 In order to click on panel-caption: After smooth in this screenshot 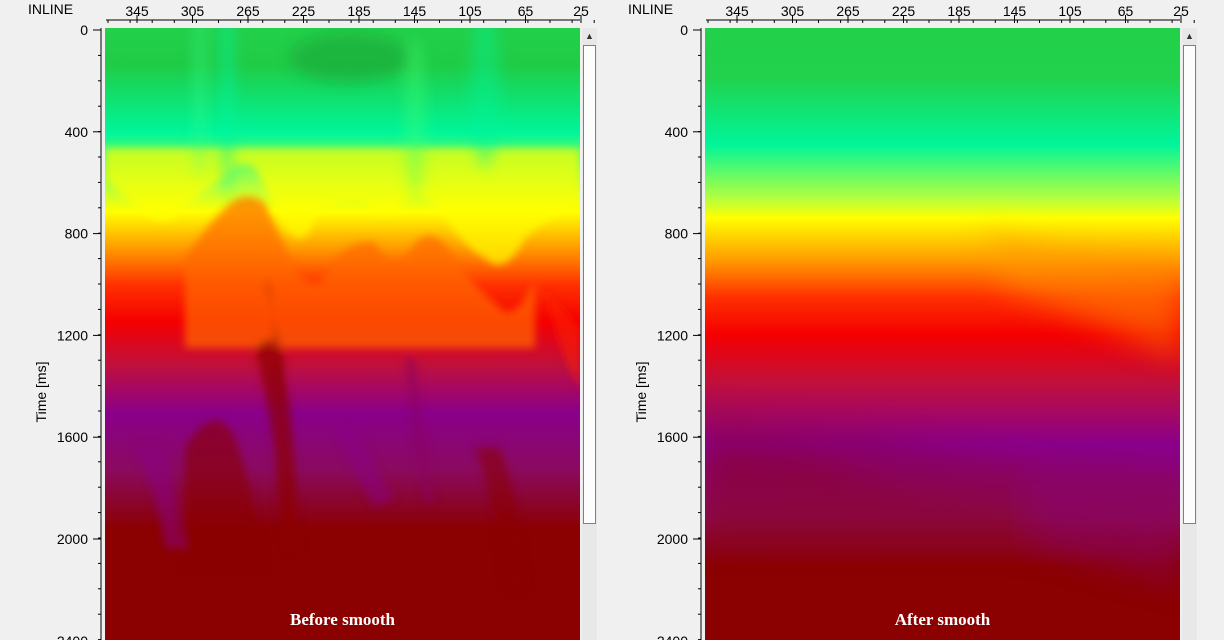, I will do `click(942, 619)`.